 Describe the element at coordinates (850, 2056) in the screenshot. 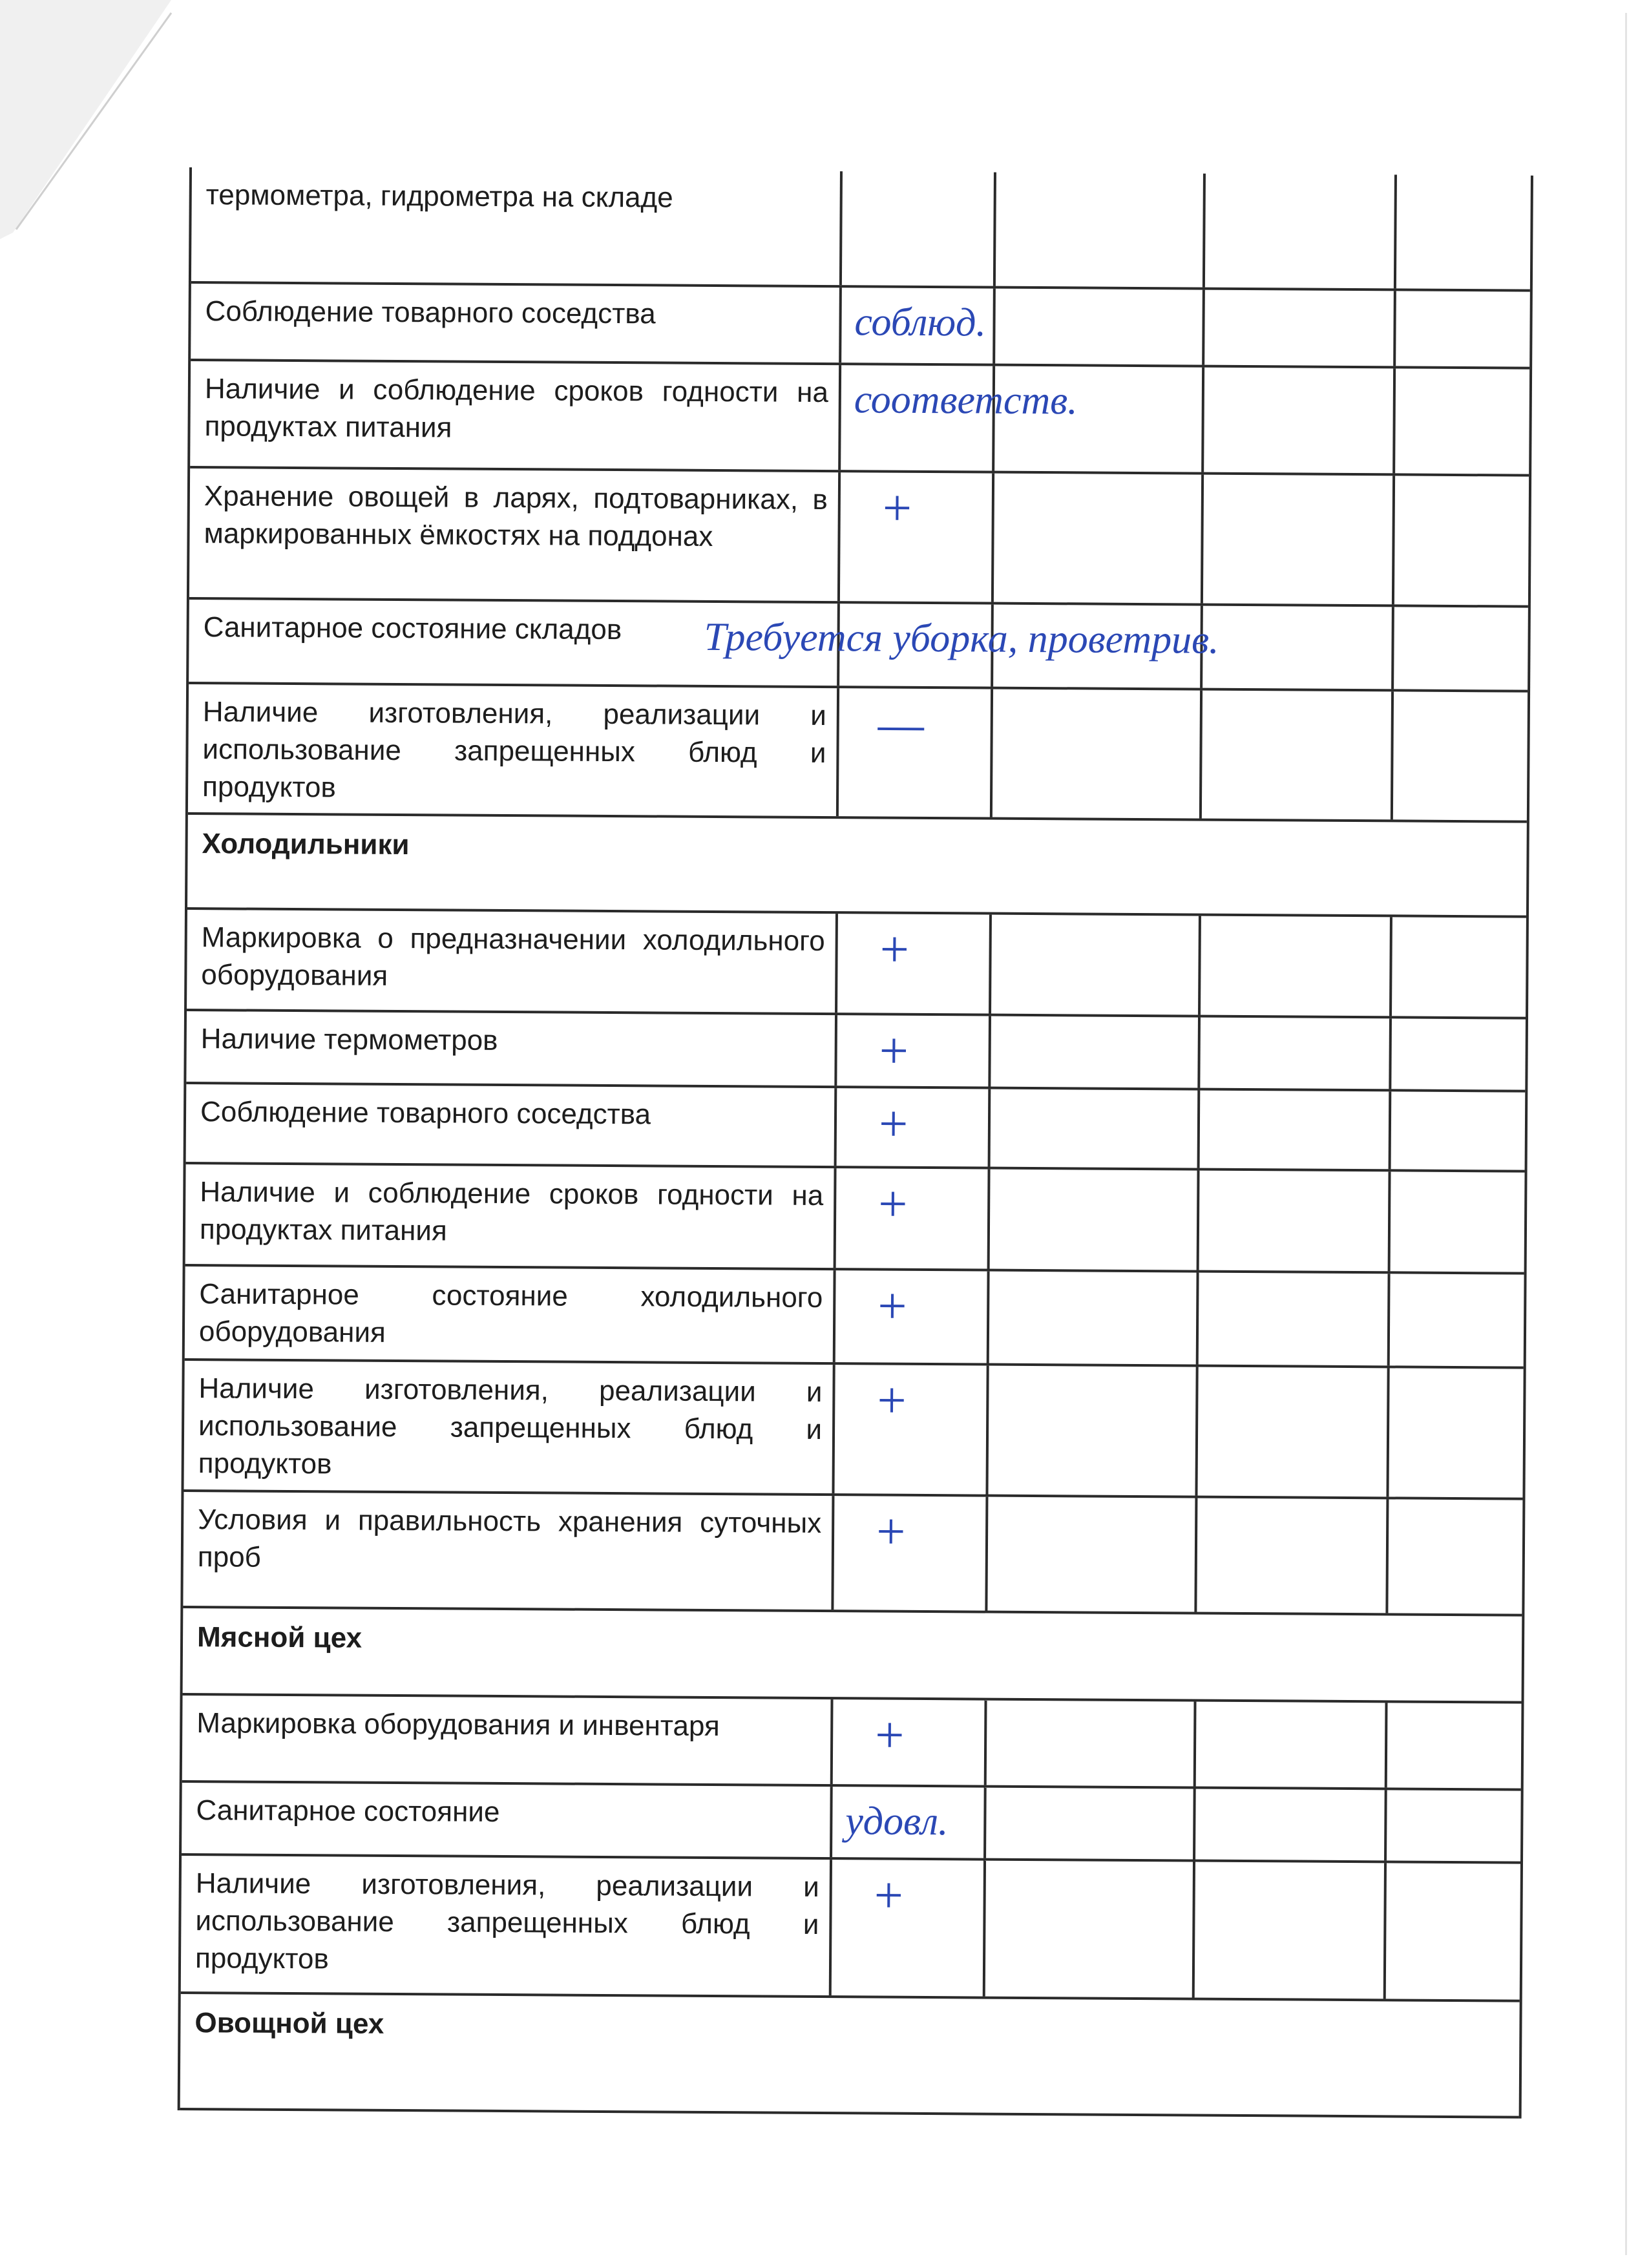

I see `section-header-row: Овощной цех` at that location.